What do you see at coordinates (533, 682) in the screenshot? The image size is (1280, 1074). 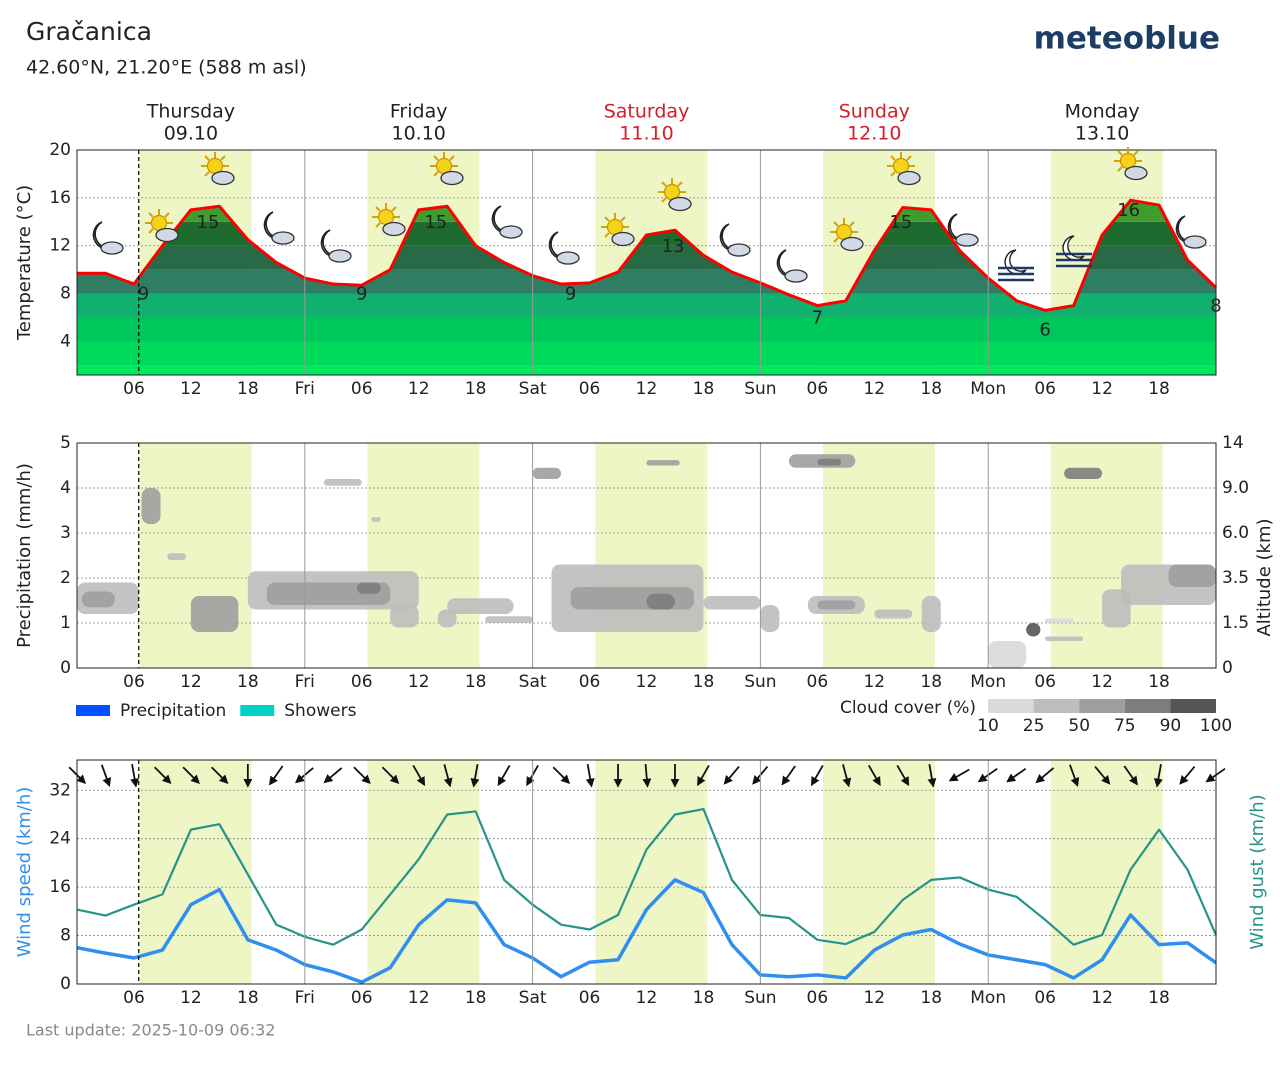 I see `x-tick-label: Sat` at bounding box center [533, 682].